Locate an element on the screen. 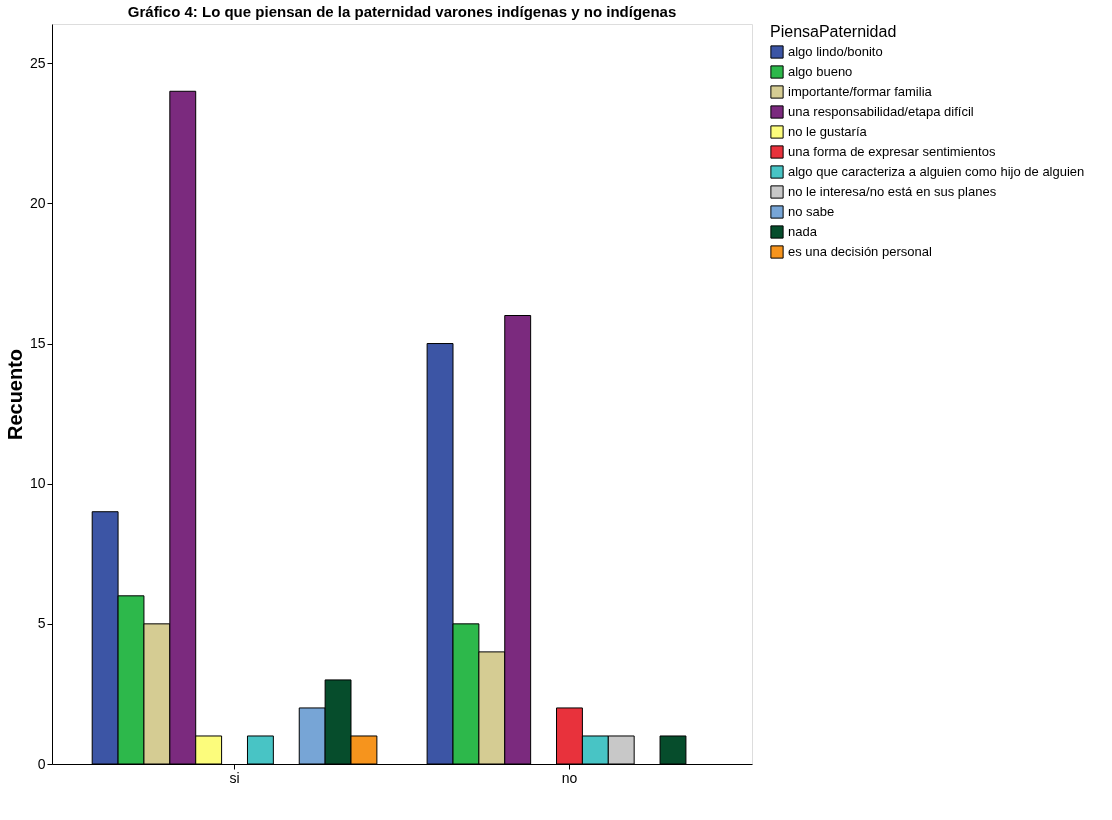 The width and height of the screenshot is (1112, 820). legend-label: algo bueno is located at coordinates (820, 71).